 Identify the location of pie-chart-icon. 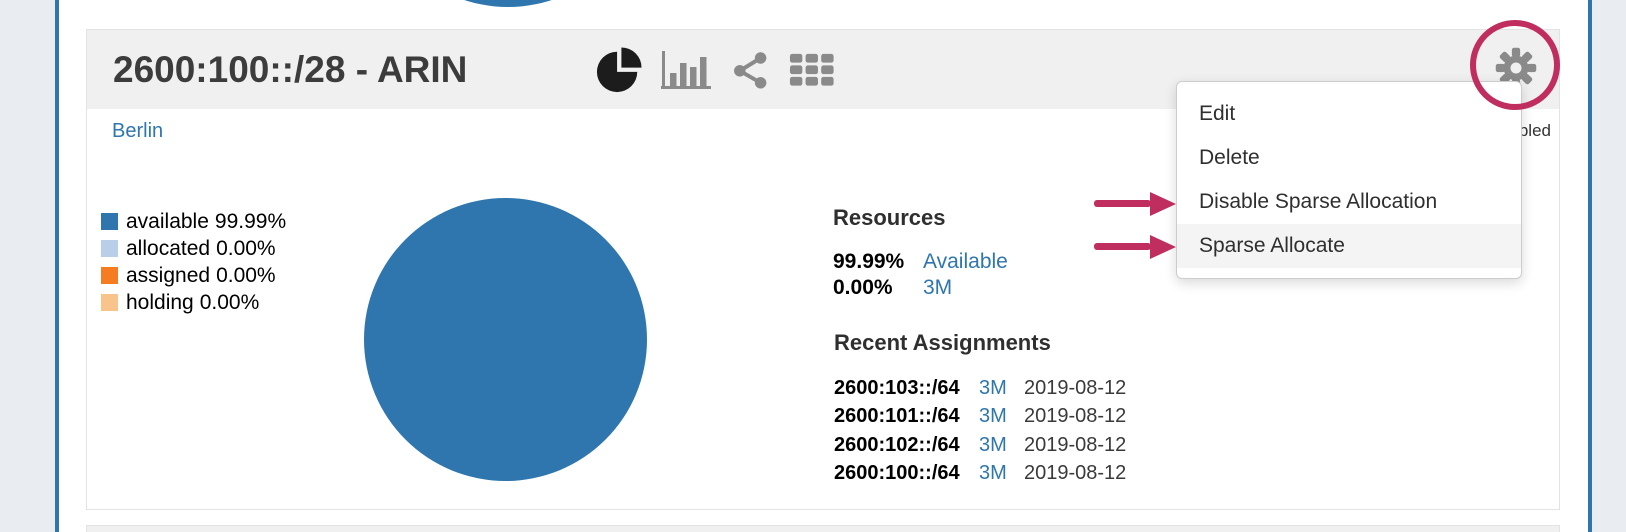
(619, 70).